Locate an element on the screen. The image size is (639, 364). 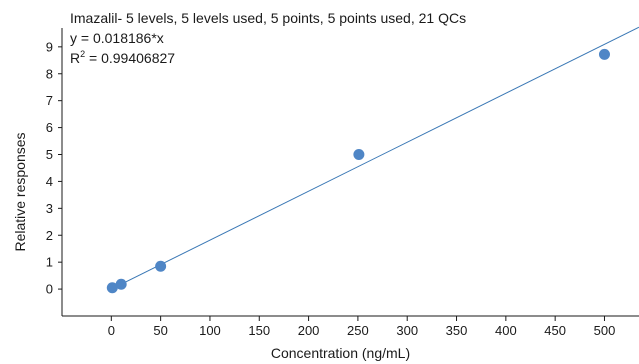
r-squared-value: = 0.99406827 is located at coordinates (130, 58).